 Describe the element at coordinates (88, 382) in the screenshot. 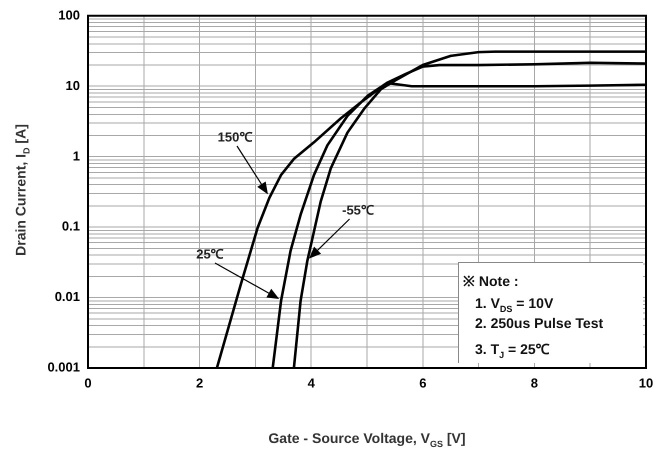

I see `x-tick-label: 0` at that location.